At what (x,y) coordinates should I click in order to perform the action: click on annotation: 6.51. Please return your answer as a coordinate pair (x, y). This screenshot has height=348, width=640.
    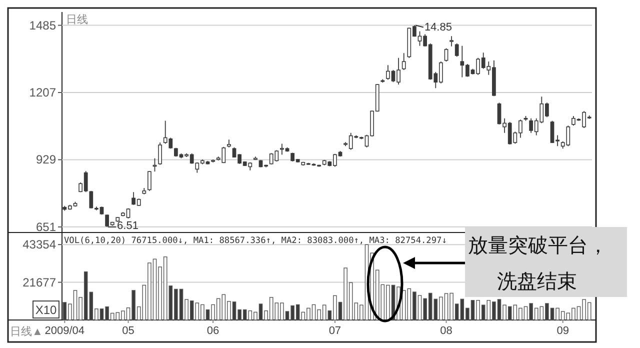
    Looking at the image, I should click on (127, 226).